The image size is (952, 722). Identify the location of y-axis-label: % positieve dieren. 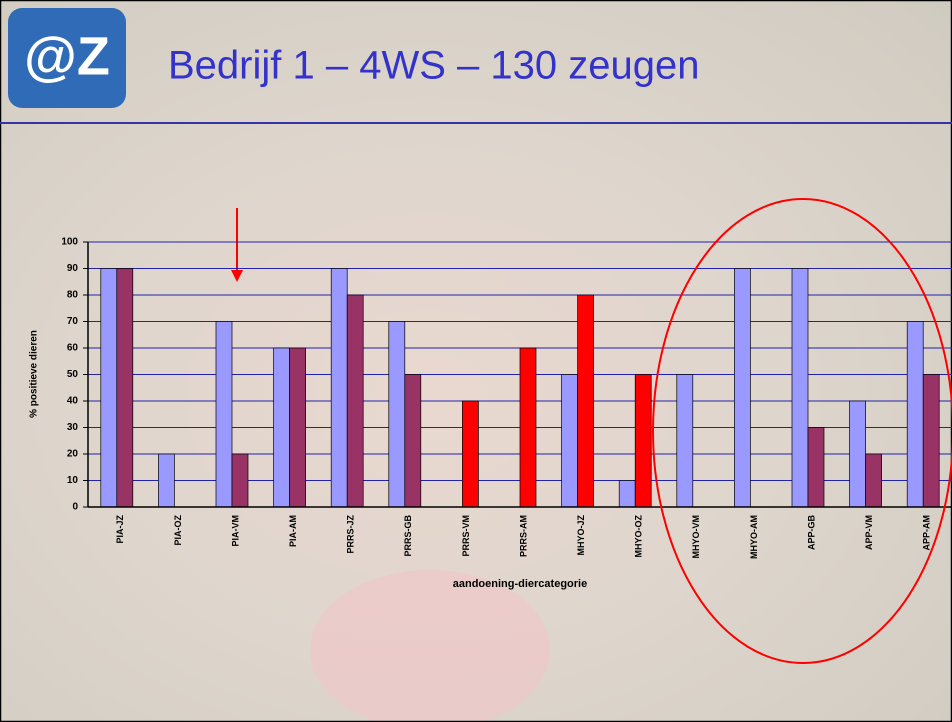
(34, 374).